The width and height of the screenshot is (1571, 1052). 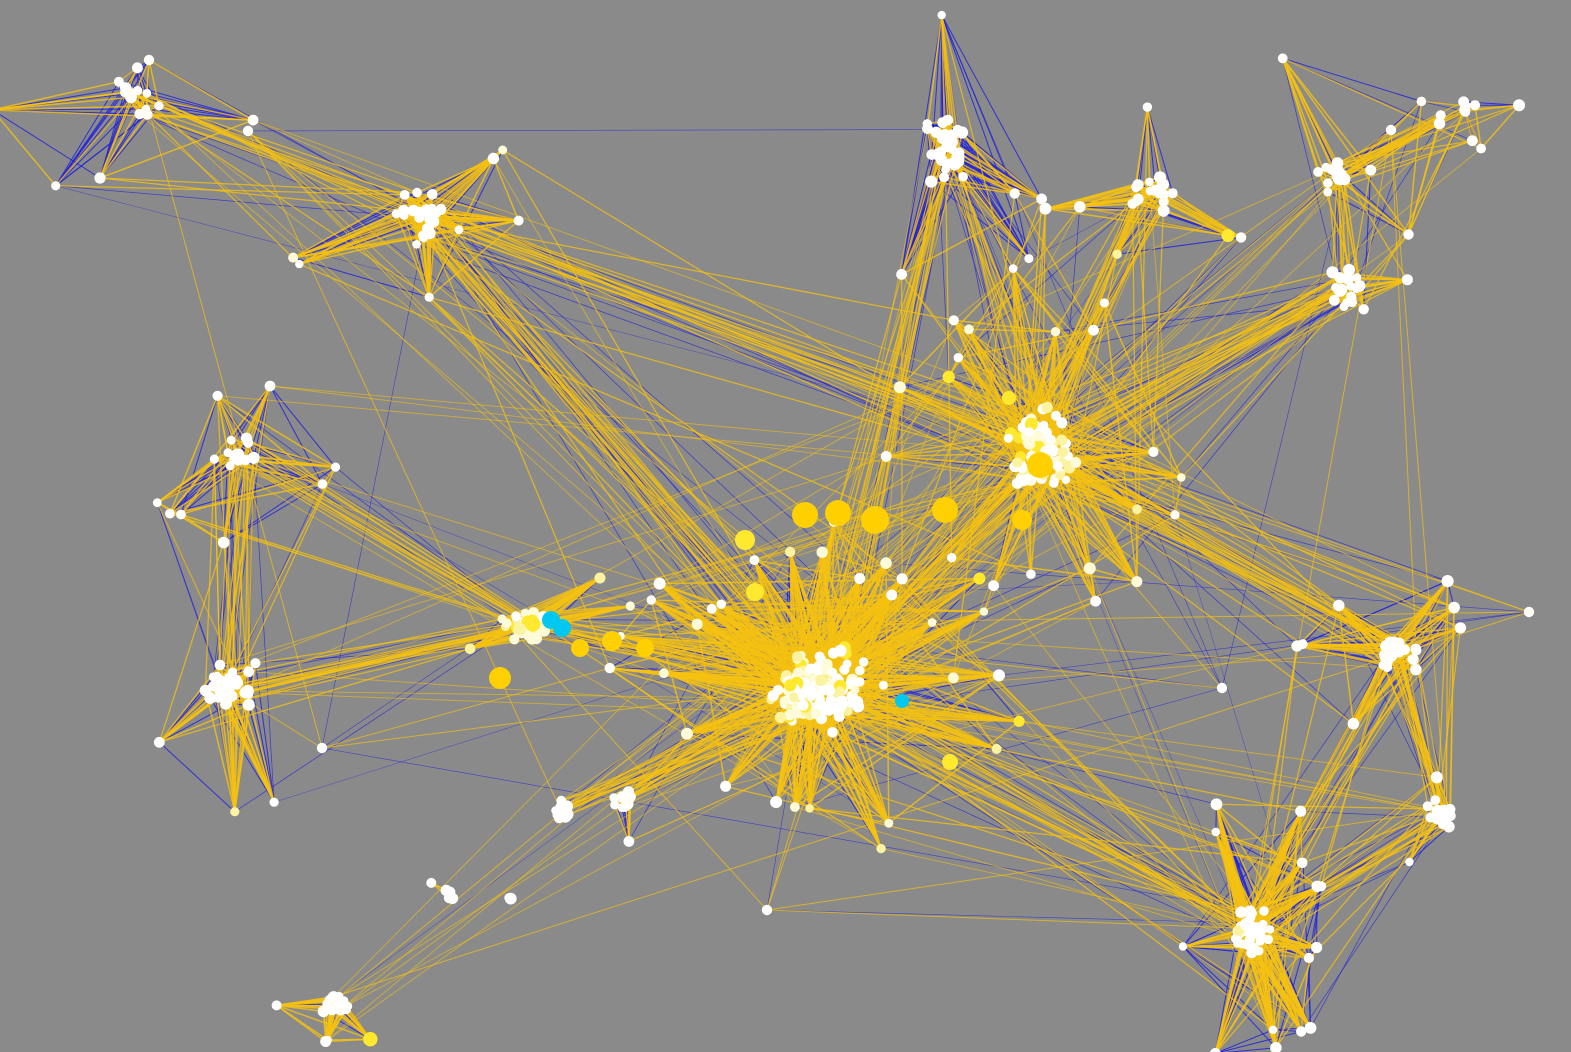 What do you see at coordinates (1529, 612) in the screenshot?
I see `bridge-far-right` at bounding box center [1529, 612].